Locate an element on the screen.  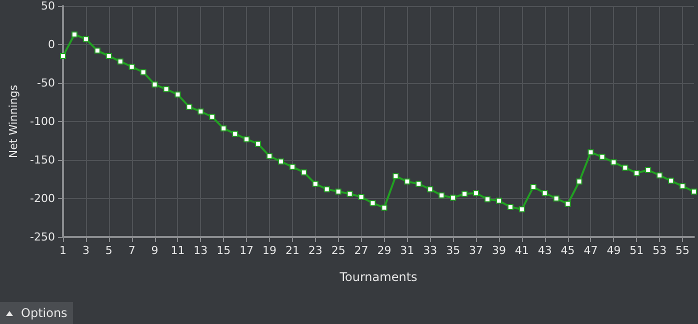
x-tick-label: 5 is located at coordinates (108, 250).